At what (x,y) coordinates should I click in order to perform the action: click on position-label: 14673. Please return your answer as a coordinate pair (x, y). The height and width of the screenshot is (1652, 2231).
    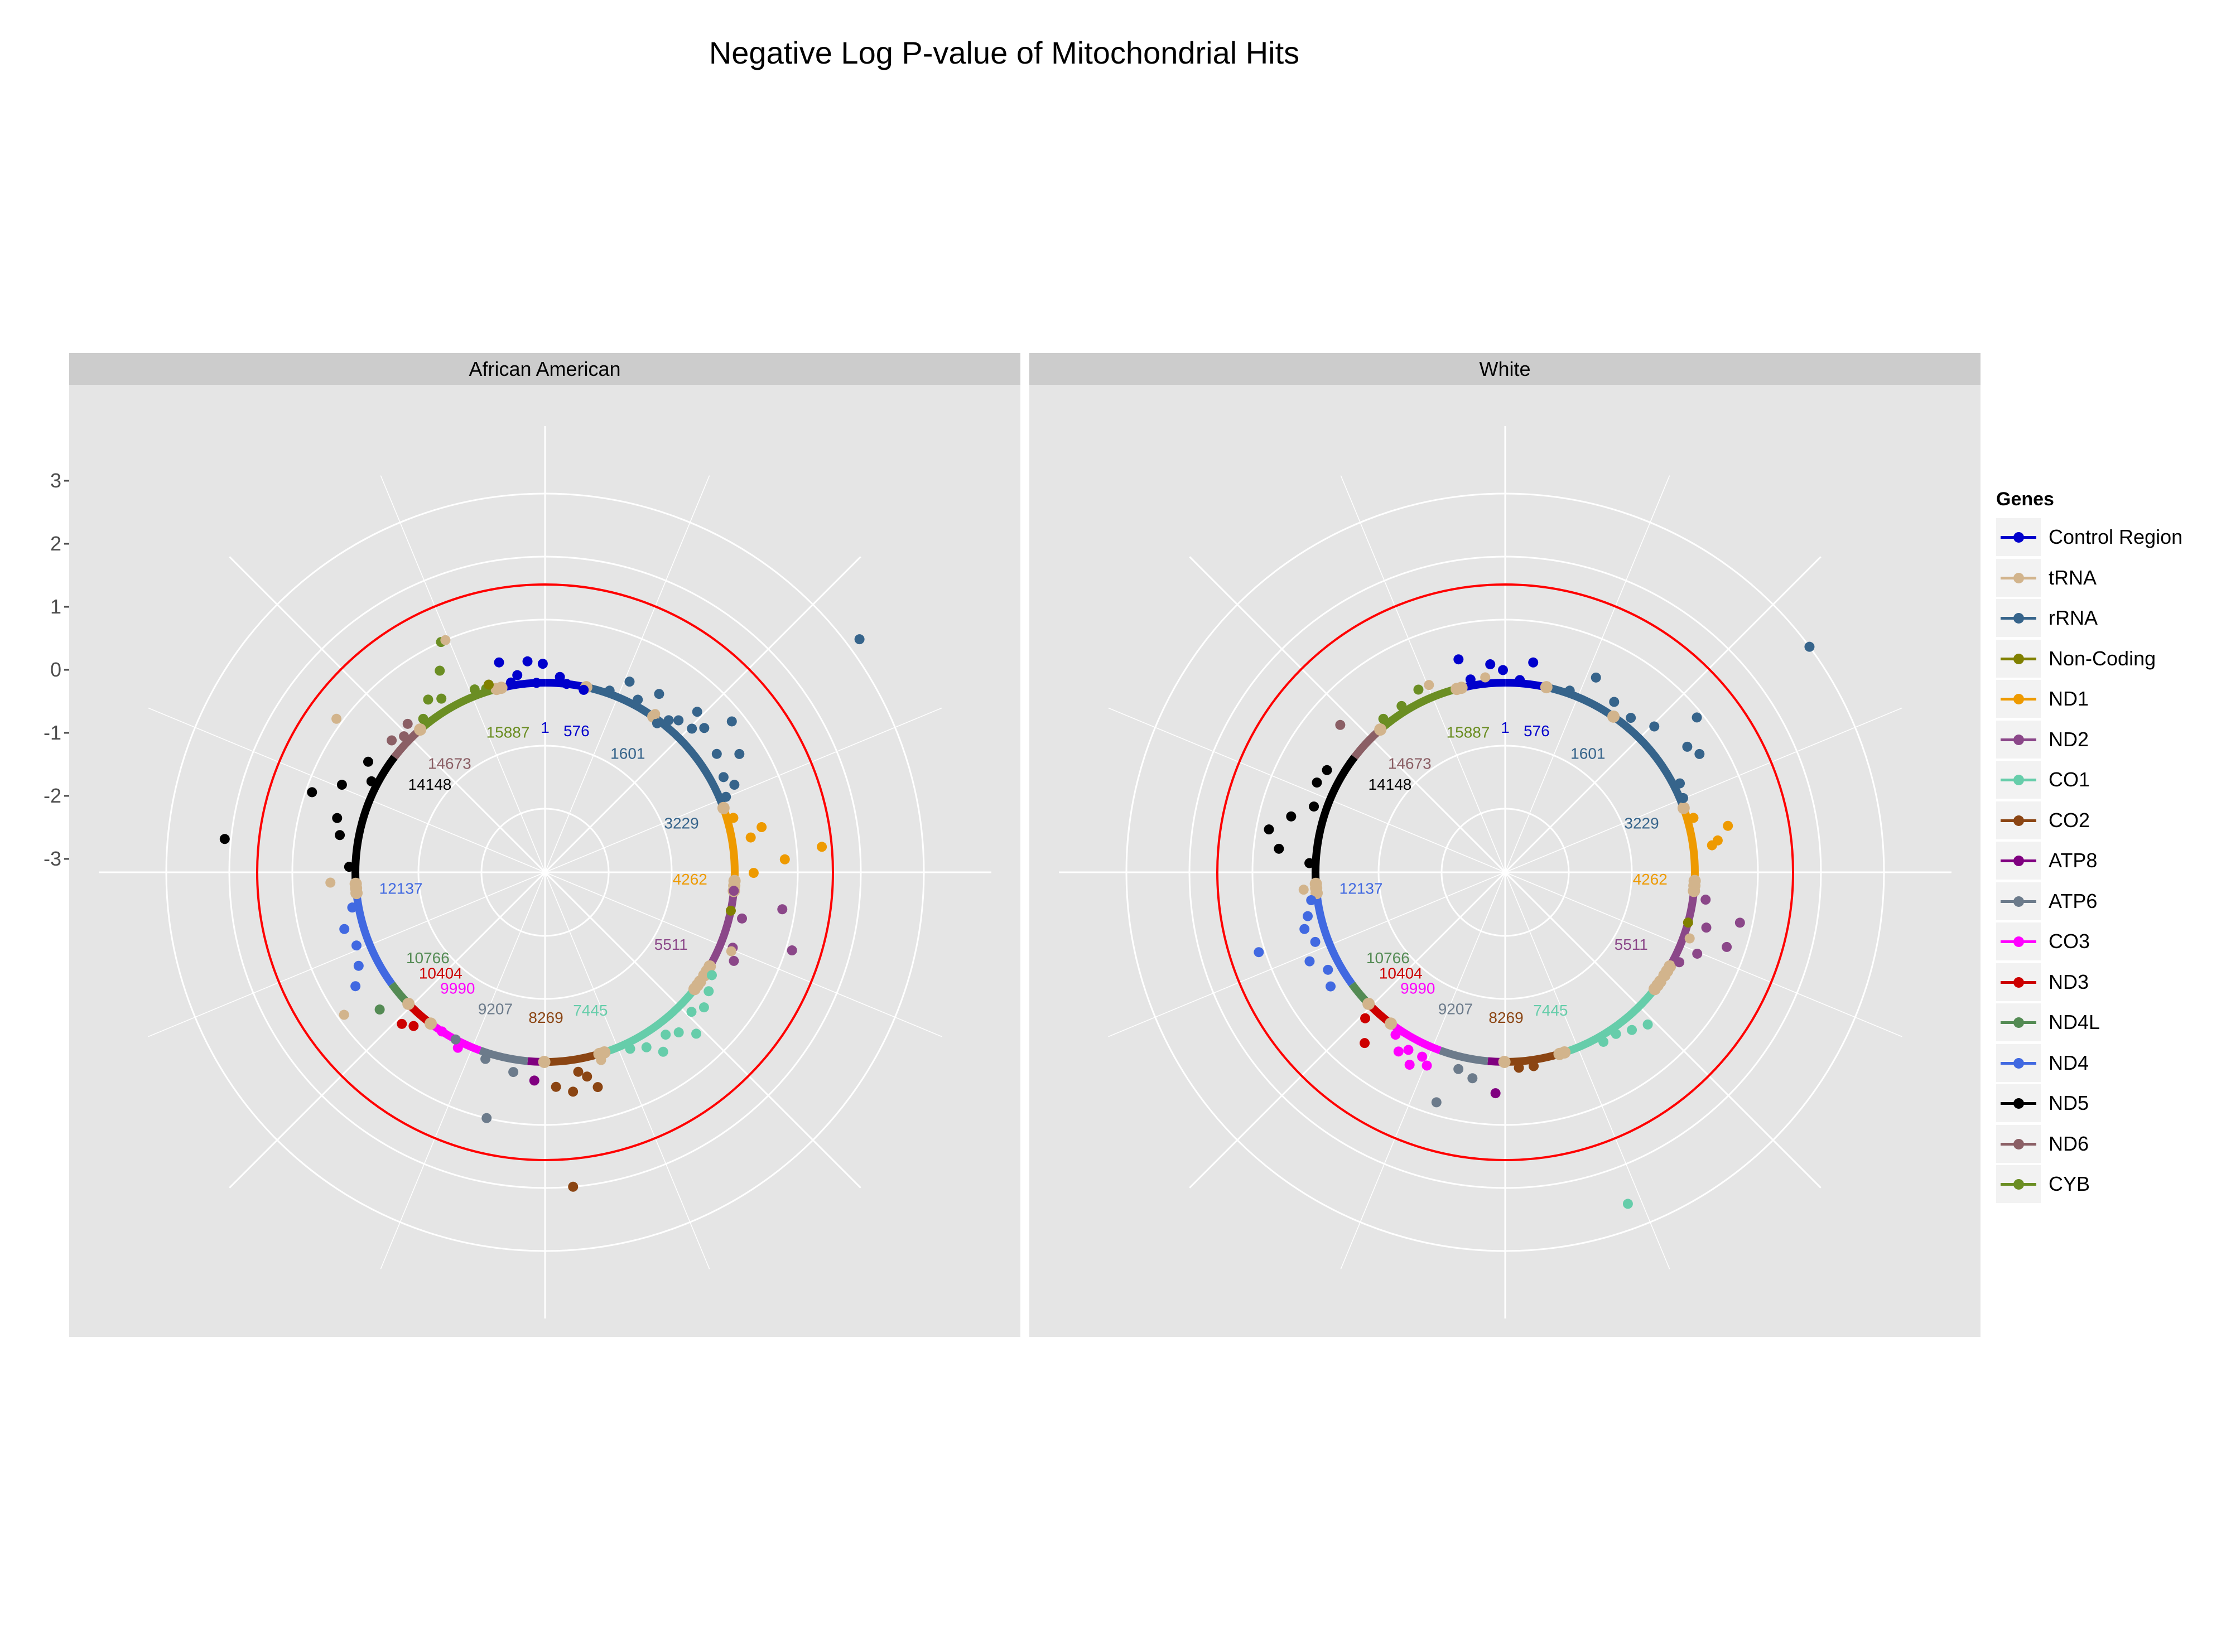
    Looking at the image, I should click on (1410, 763).